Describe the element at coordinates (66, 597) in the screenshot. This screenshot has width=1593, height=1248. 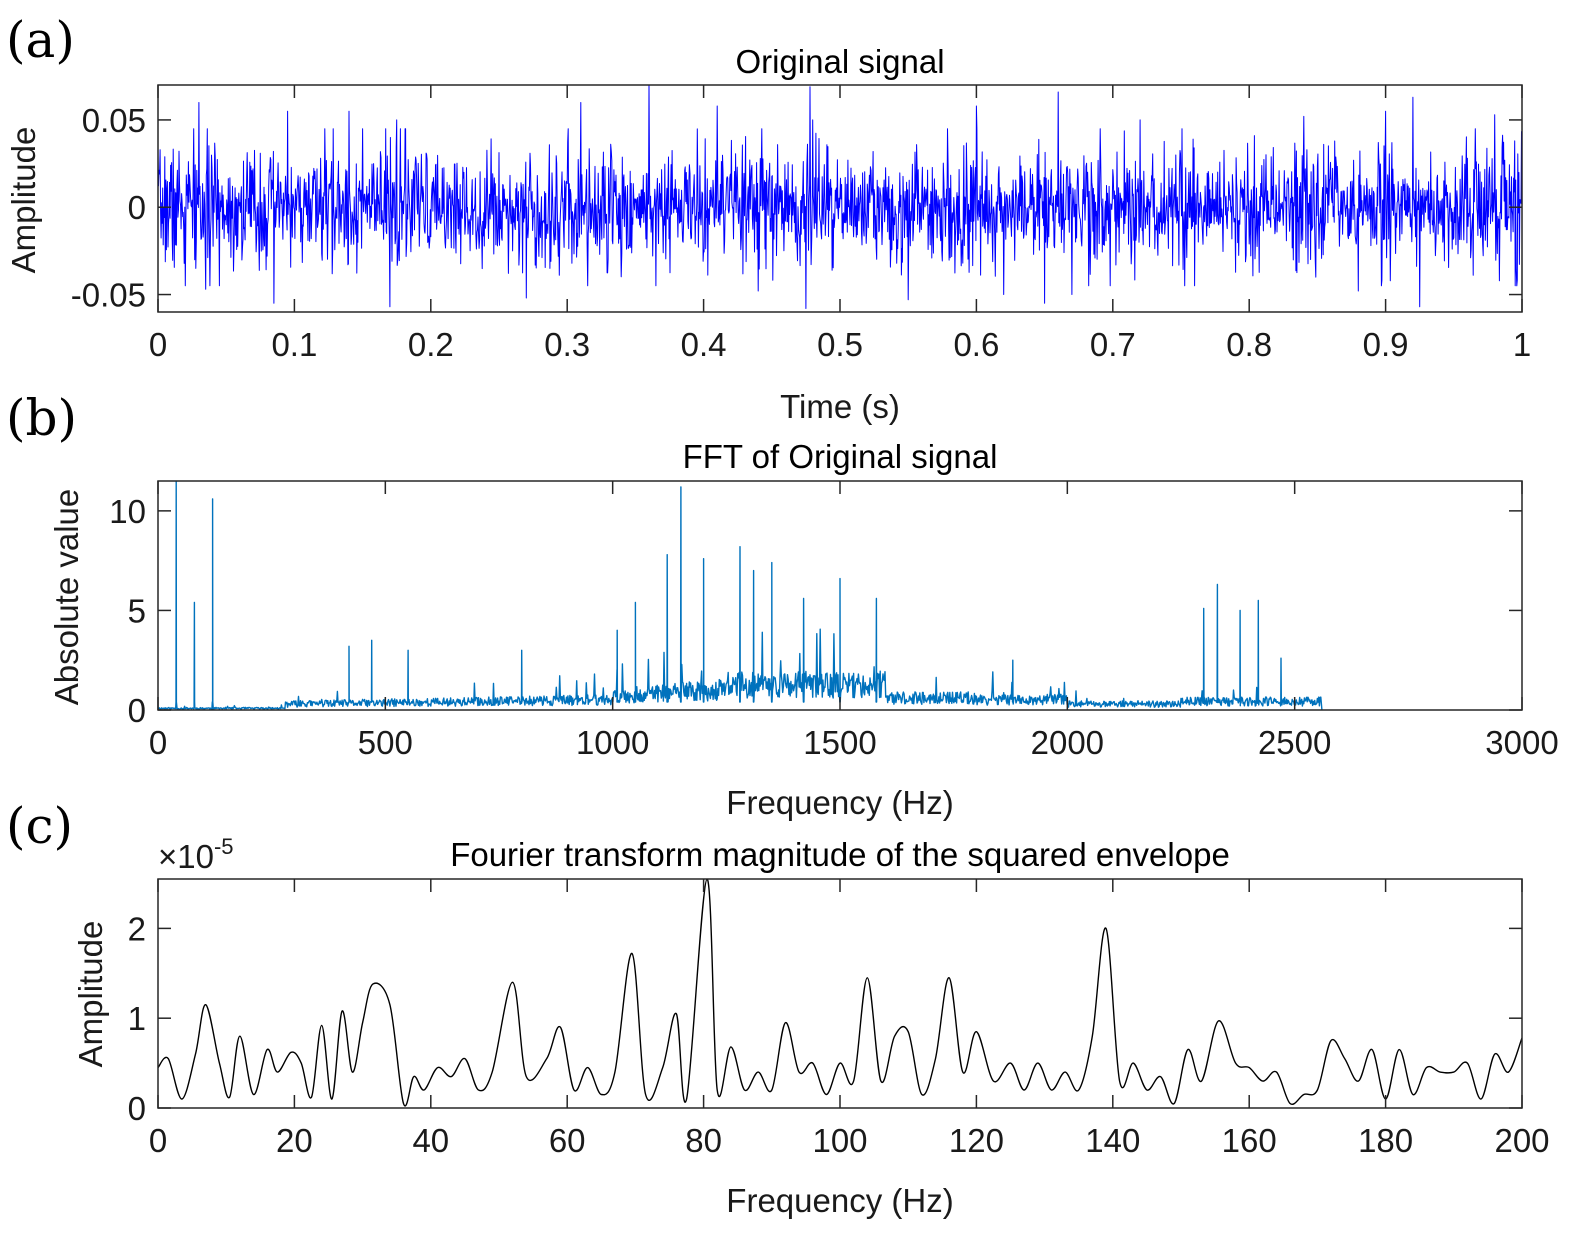
I see `y-axis-label-b: Absolute value` at that location.